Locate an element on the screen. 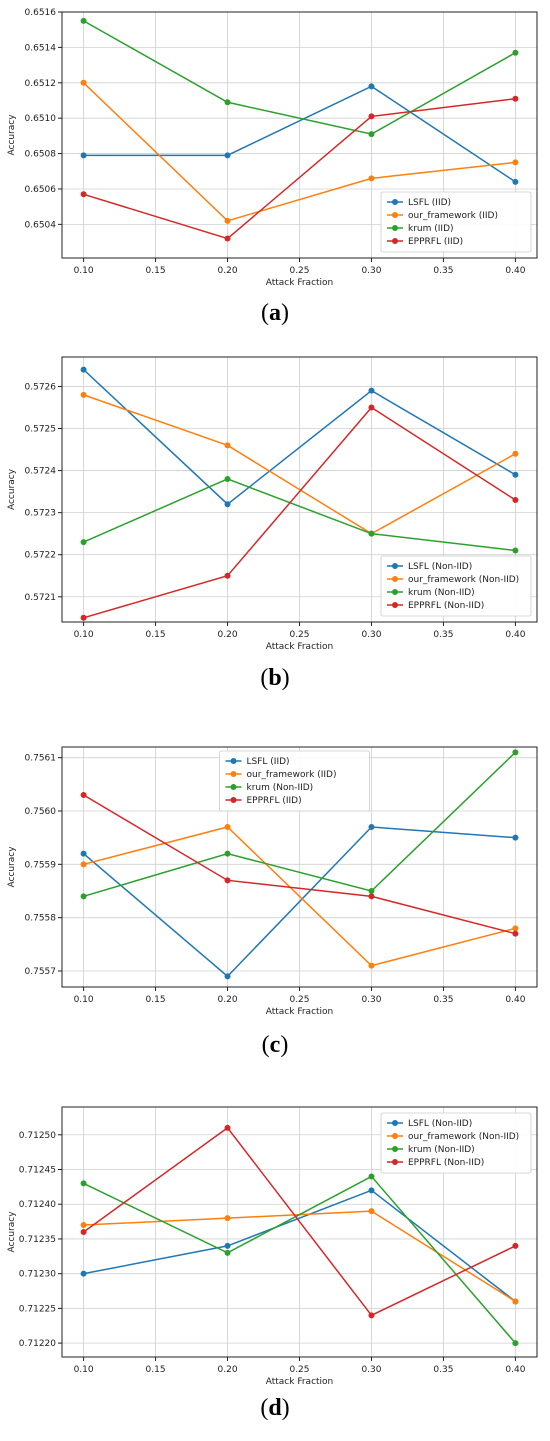  y-tick-label: 0.6514 is located at coordinates (41, 48).